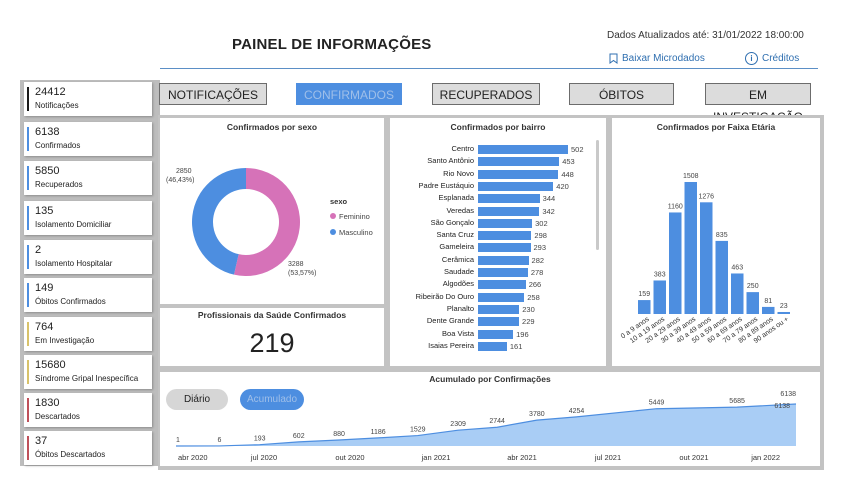 Image resolution: width=858 pixels, height=499 pixels. I want to click on cumulative-area, so click(486, 425).